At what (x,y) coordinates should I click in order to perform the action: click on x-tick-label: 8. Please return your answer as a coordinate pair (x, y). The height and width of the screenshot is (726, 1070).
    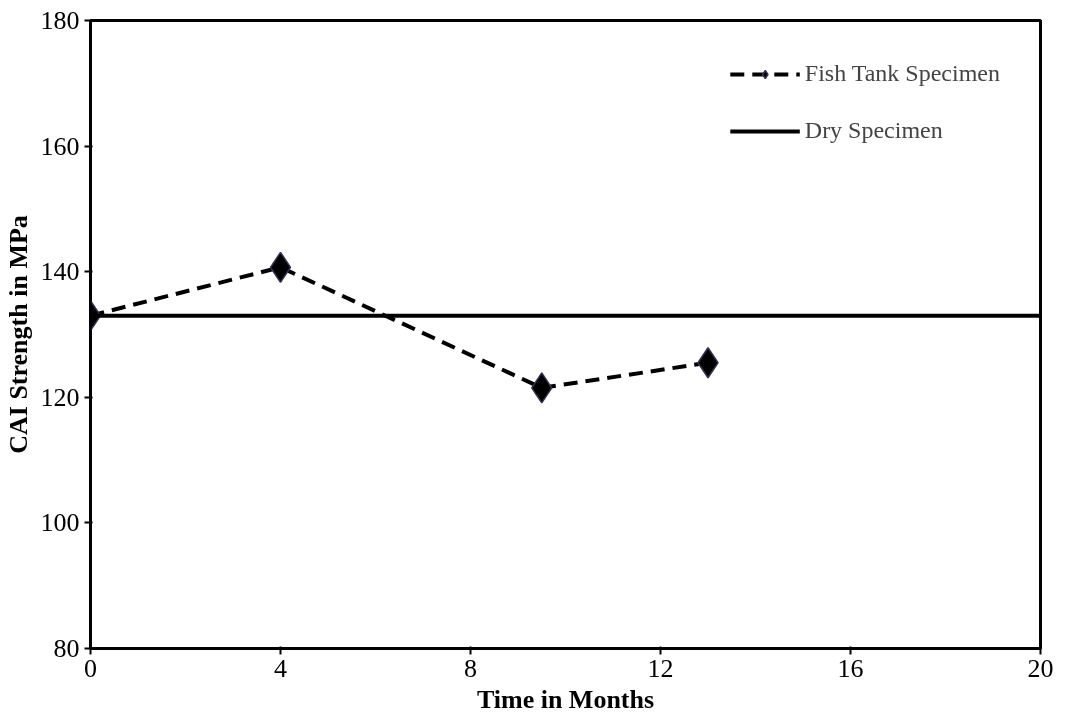
    Looking at the image, I should click on (470, 668).